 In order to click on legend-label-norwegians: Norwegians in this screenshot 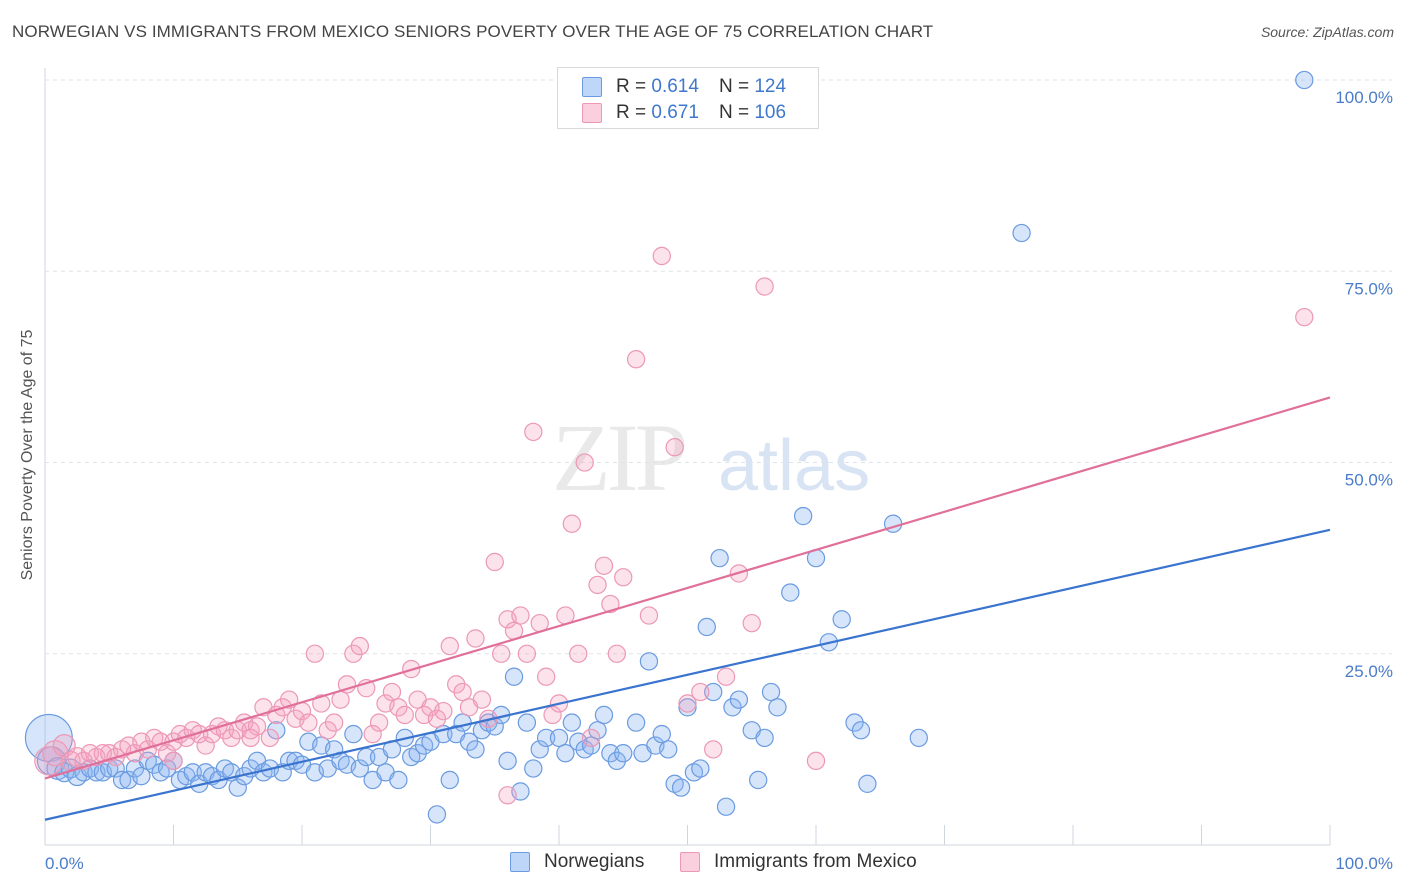, I will do `click(594, 861)`.